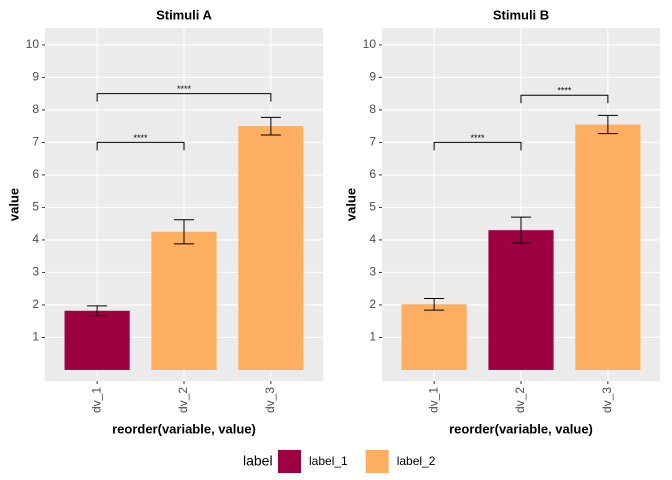 The width and height of the screenshot is (672, 480). I want to click on panel-title: Stimuli A, so click(184, 14).